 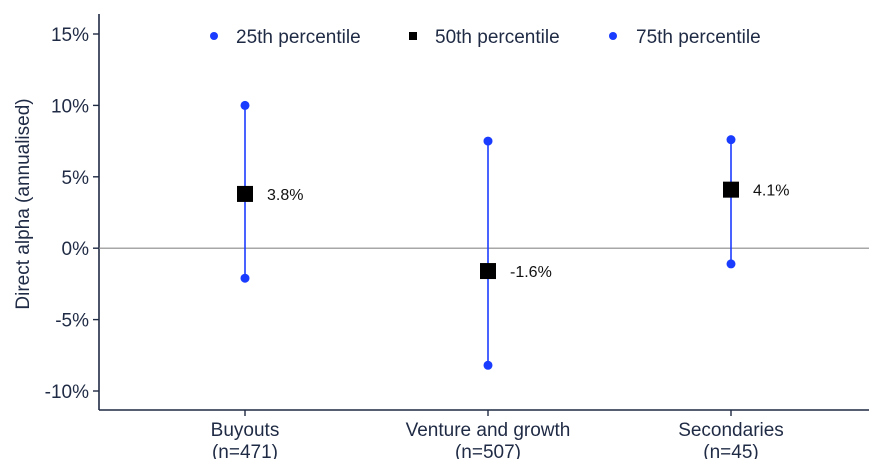 What do you see at coordinates (730, 450) in the screenshot?
I see `x-tick-sample-size: (n=45)` at bounding box center [730, 450].